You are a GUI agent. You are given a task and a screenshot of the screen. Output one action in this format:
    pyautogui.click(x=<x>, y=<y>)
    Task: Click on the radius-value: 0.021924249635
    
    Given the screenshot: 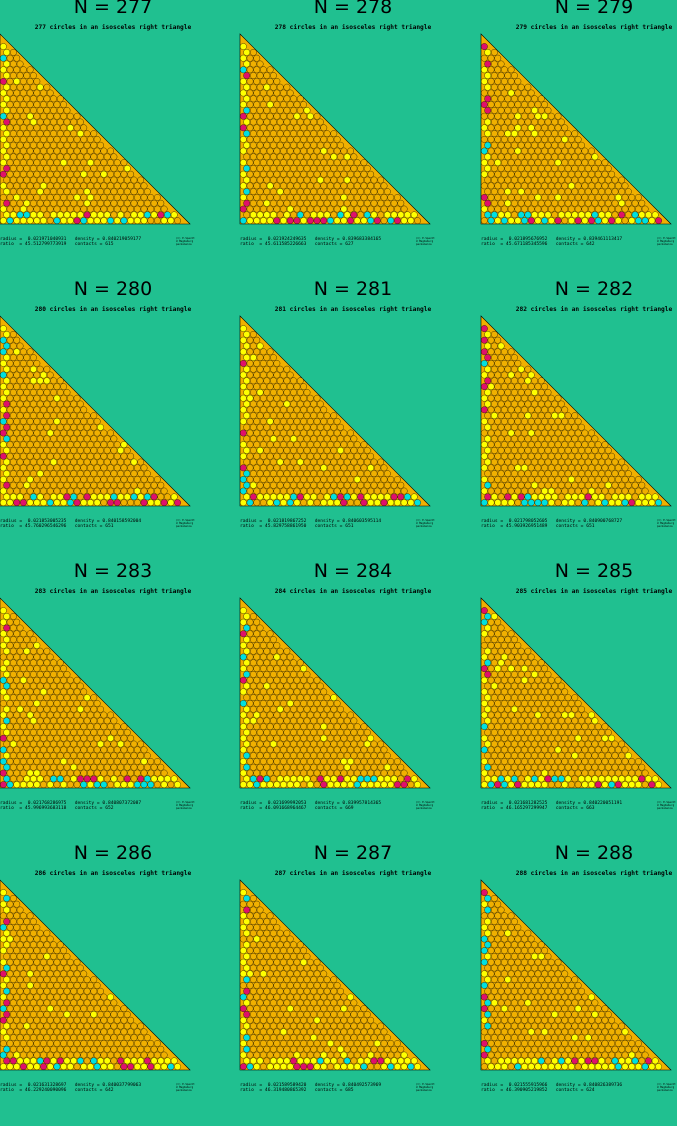 What is the action you would take?
    pyautogui.click(x=287, y=239)
    